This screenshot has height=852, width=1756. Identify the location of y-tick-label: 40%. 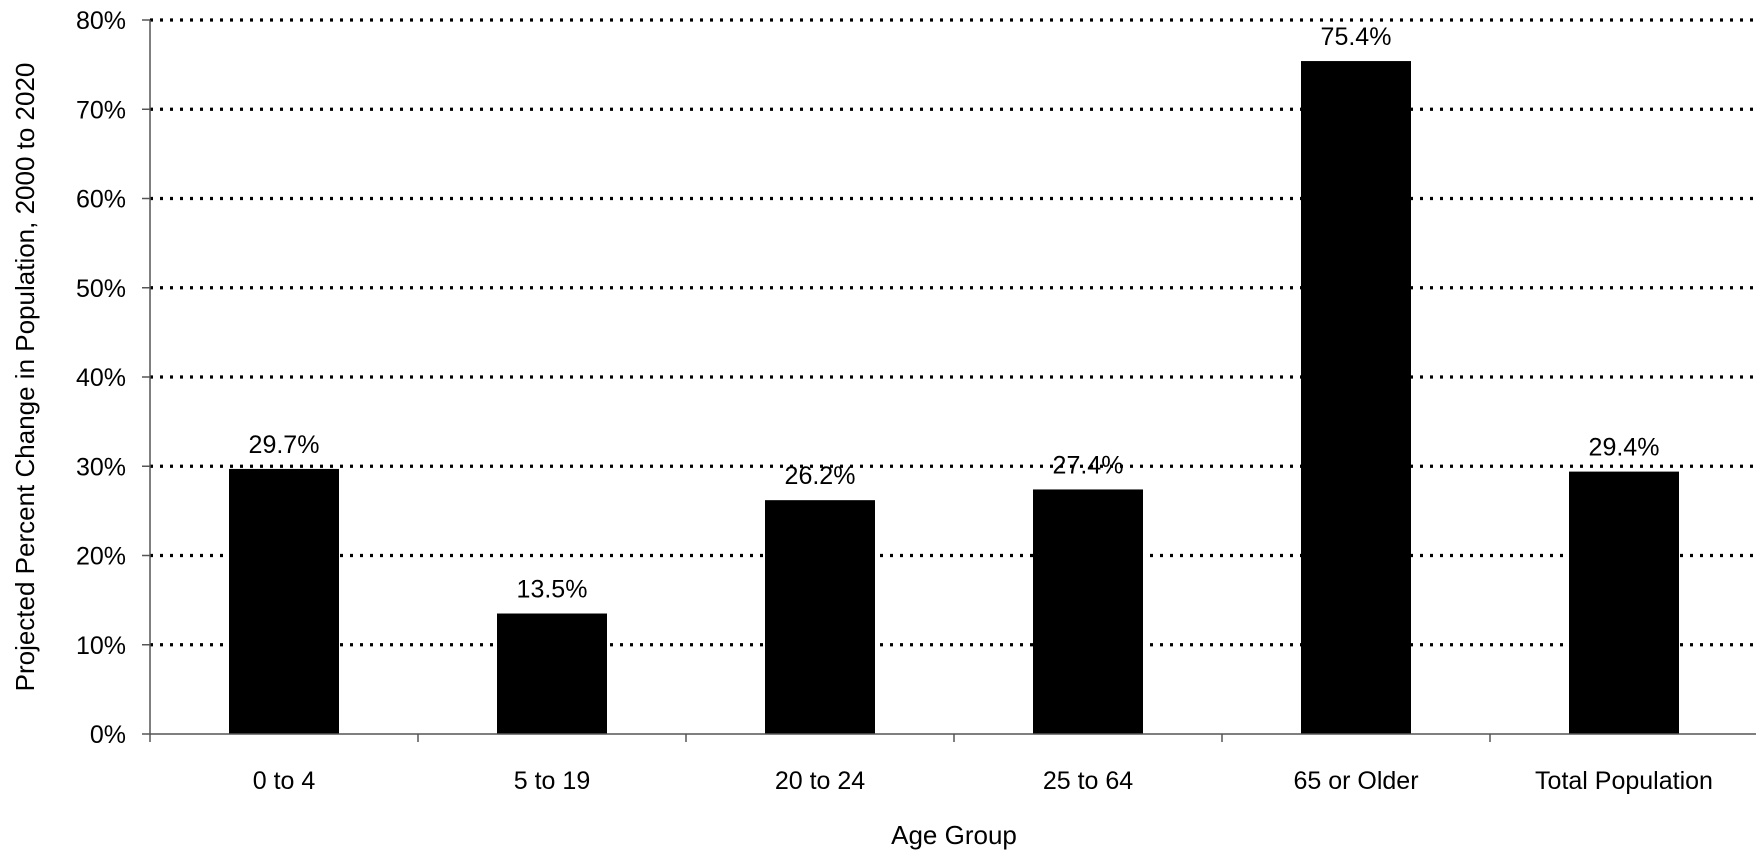
(101, 378).